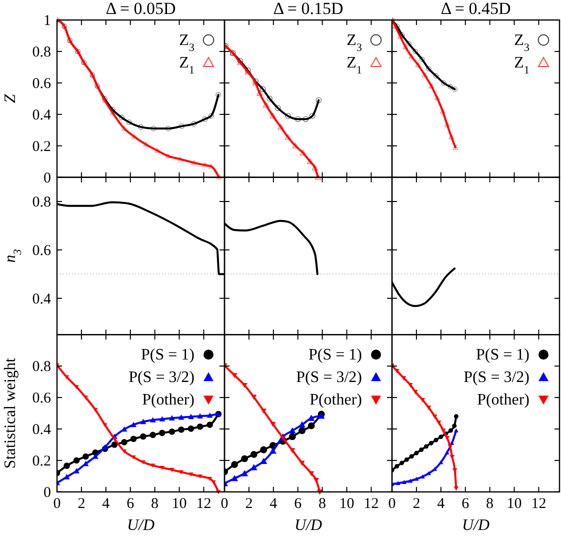 This screenshot has width=561, height=536. I want to click on y-tick-label: 1, so click(47, 21).